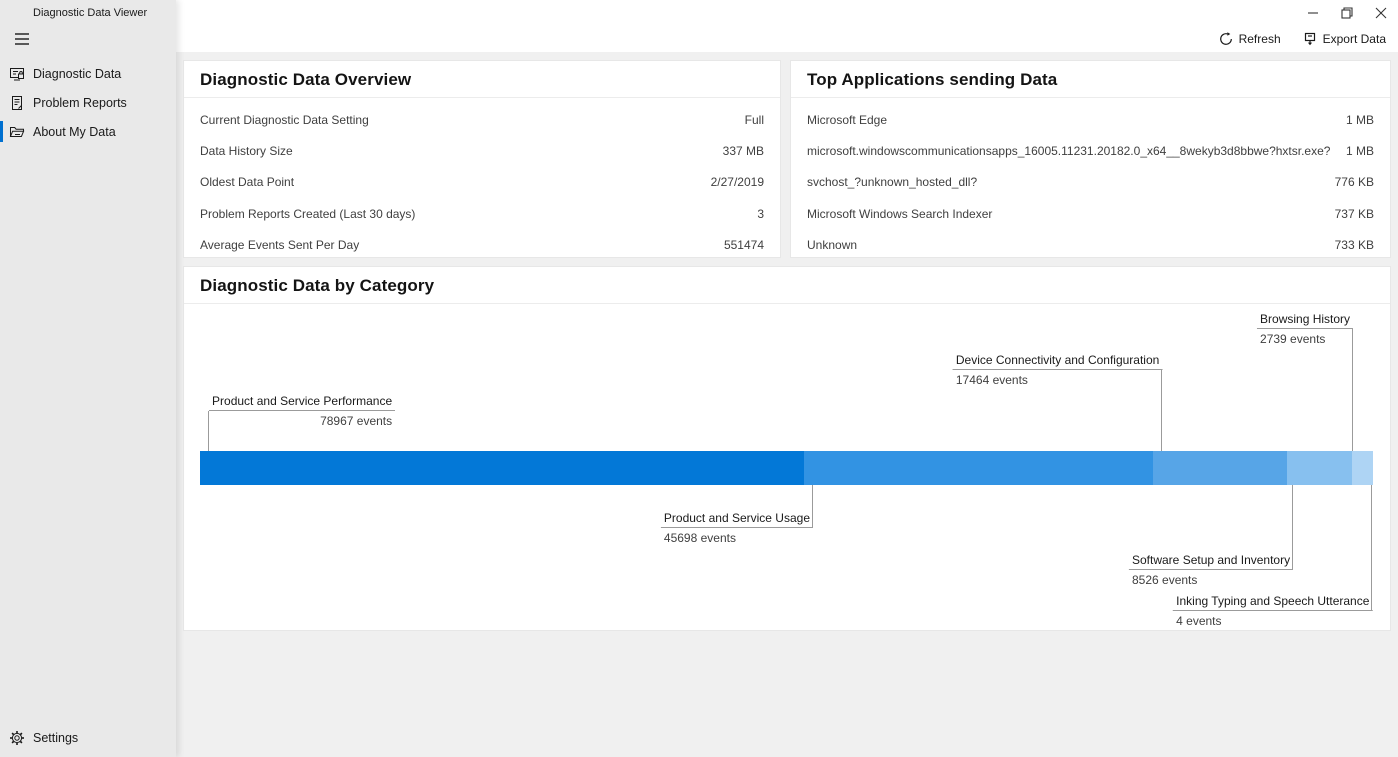  I want to click on table-row: Data History Size 337 MB, so click(482, 150).